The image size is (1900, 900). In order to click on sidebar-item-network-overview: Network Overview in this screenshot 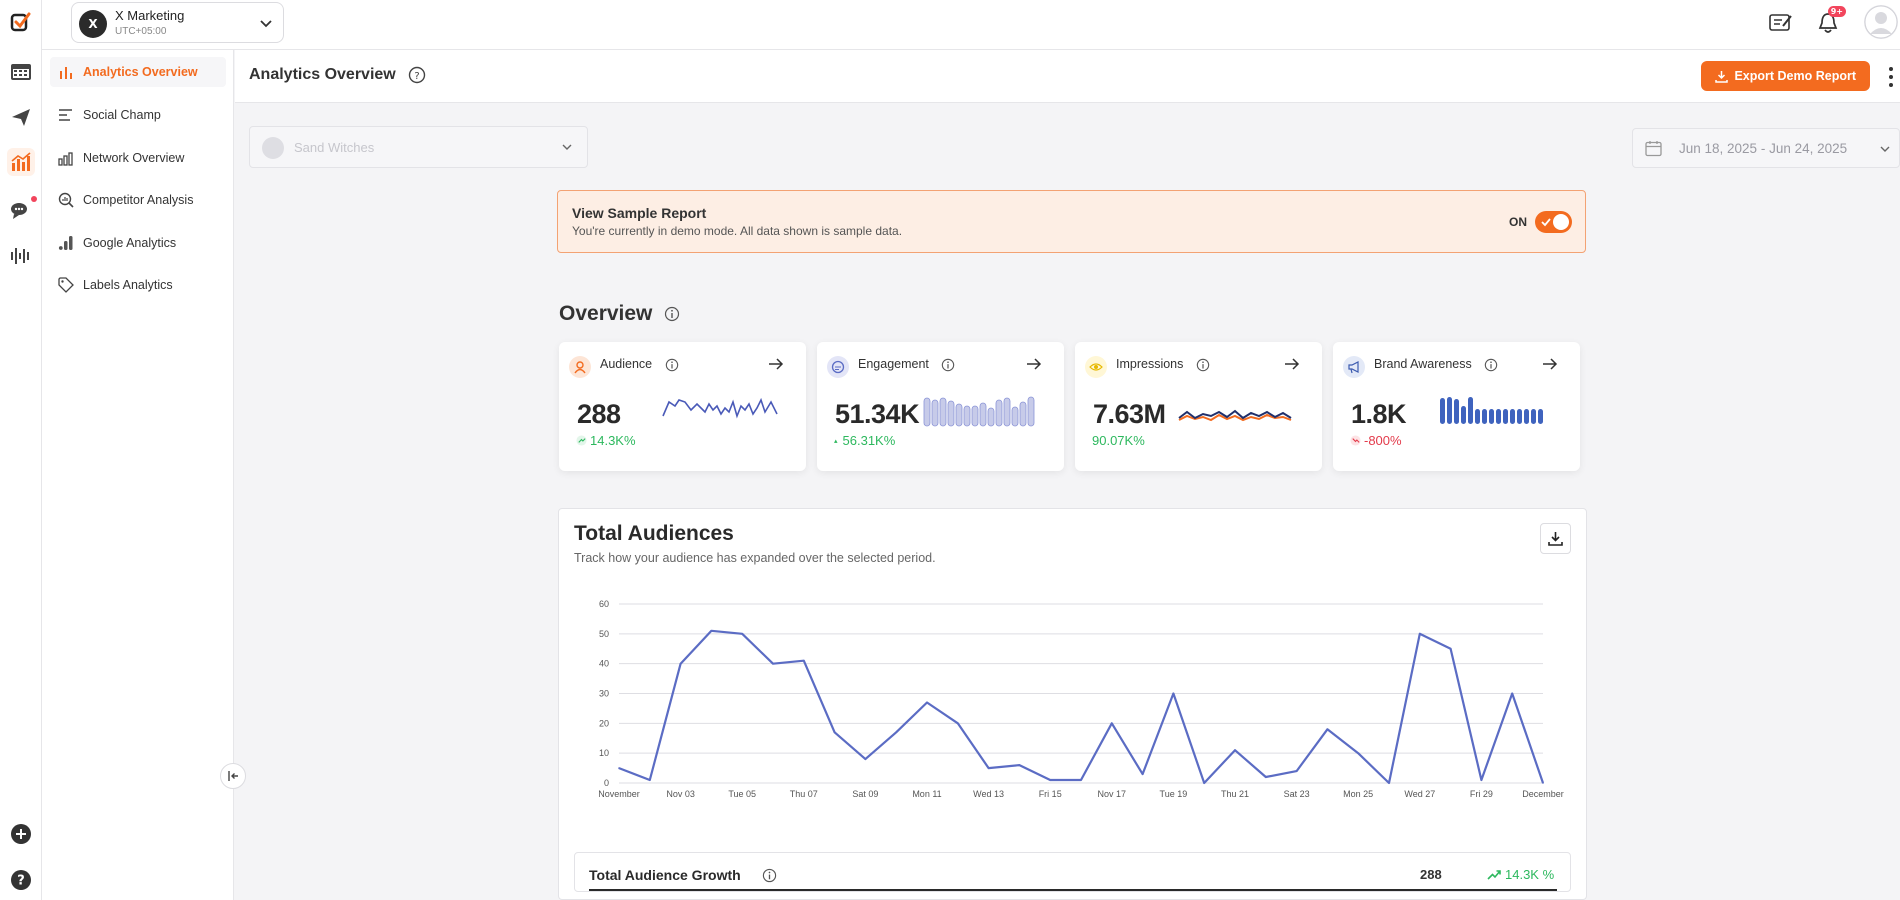, I will do `click(138, 158)`.